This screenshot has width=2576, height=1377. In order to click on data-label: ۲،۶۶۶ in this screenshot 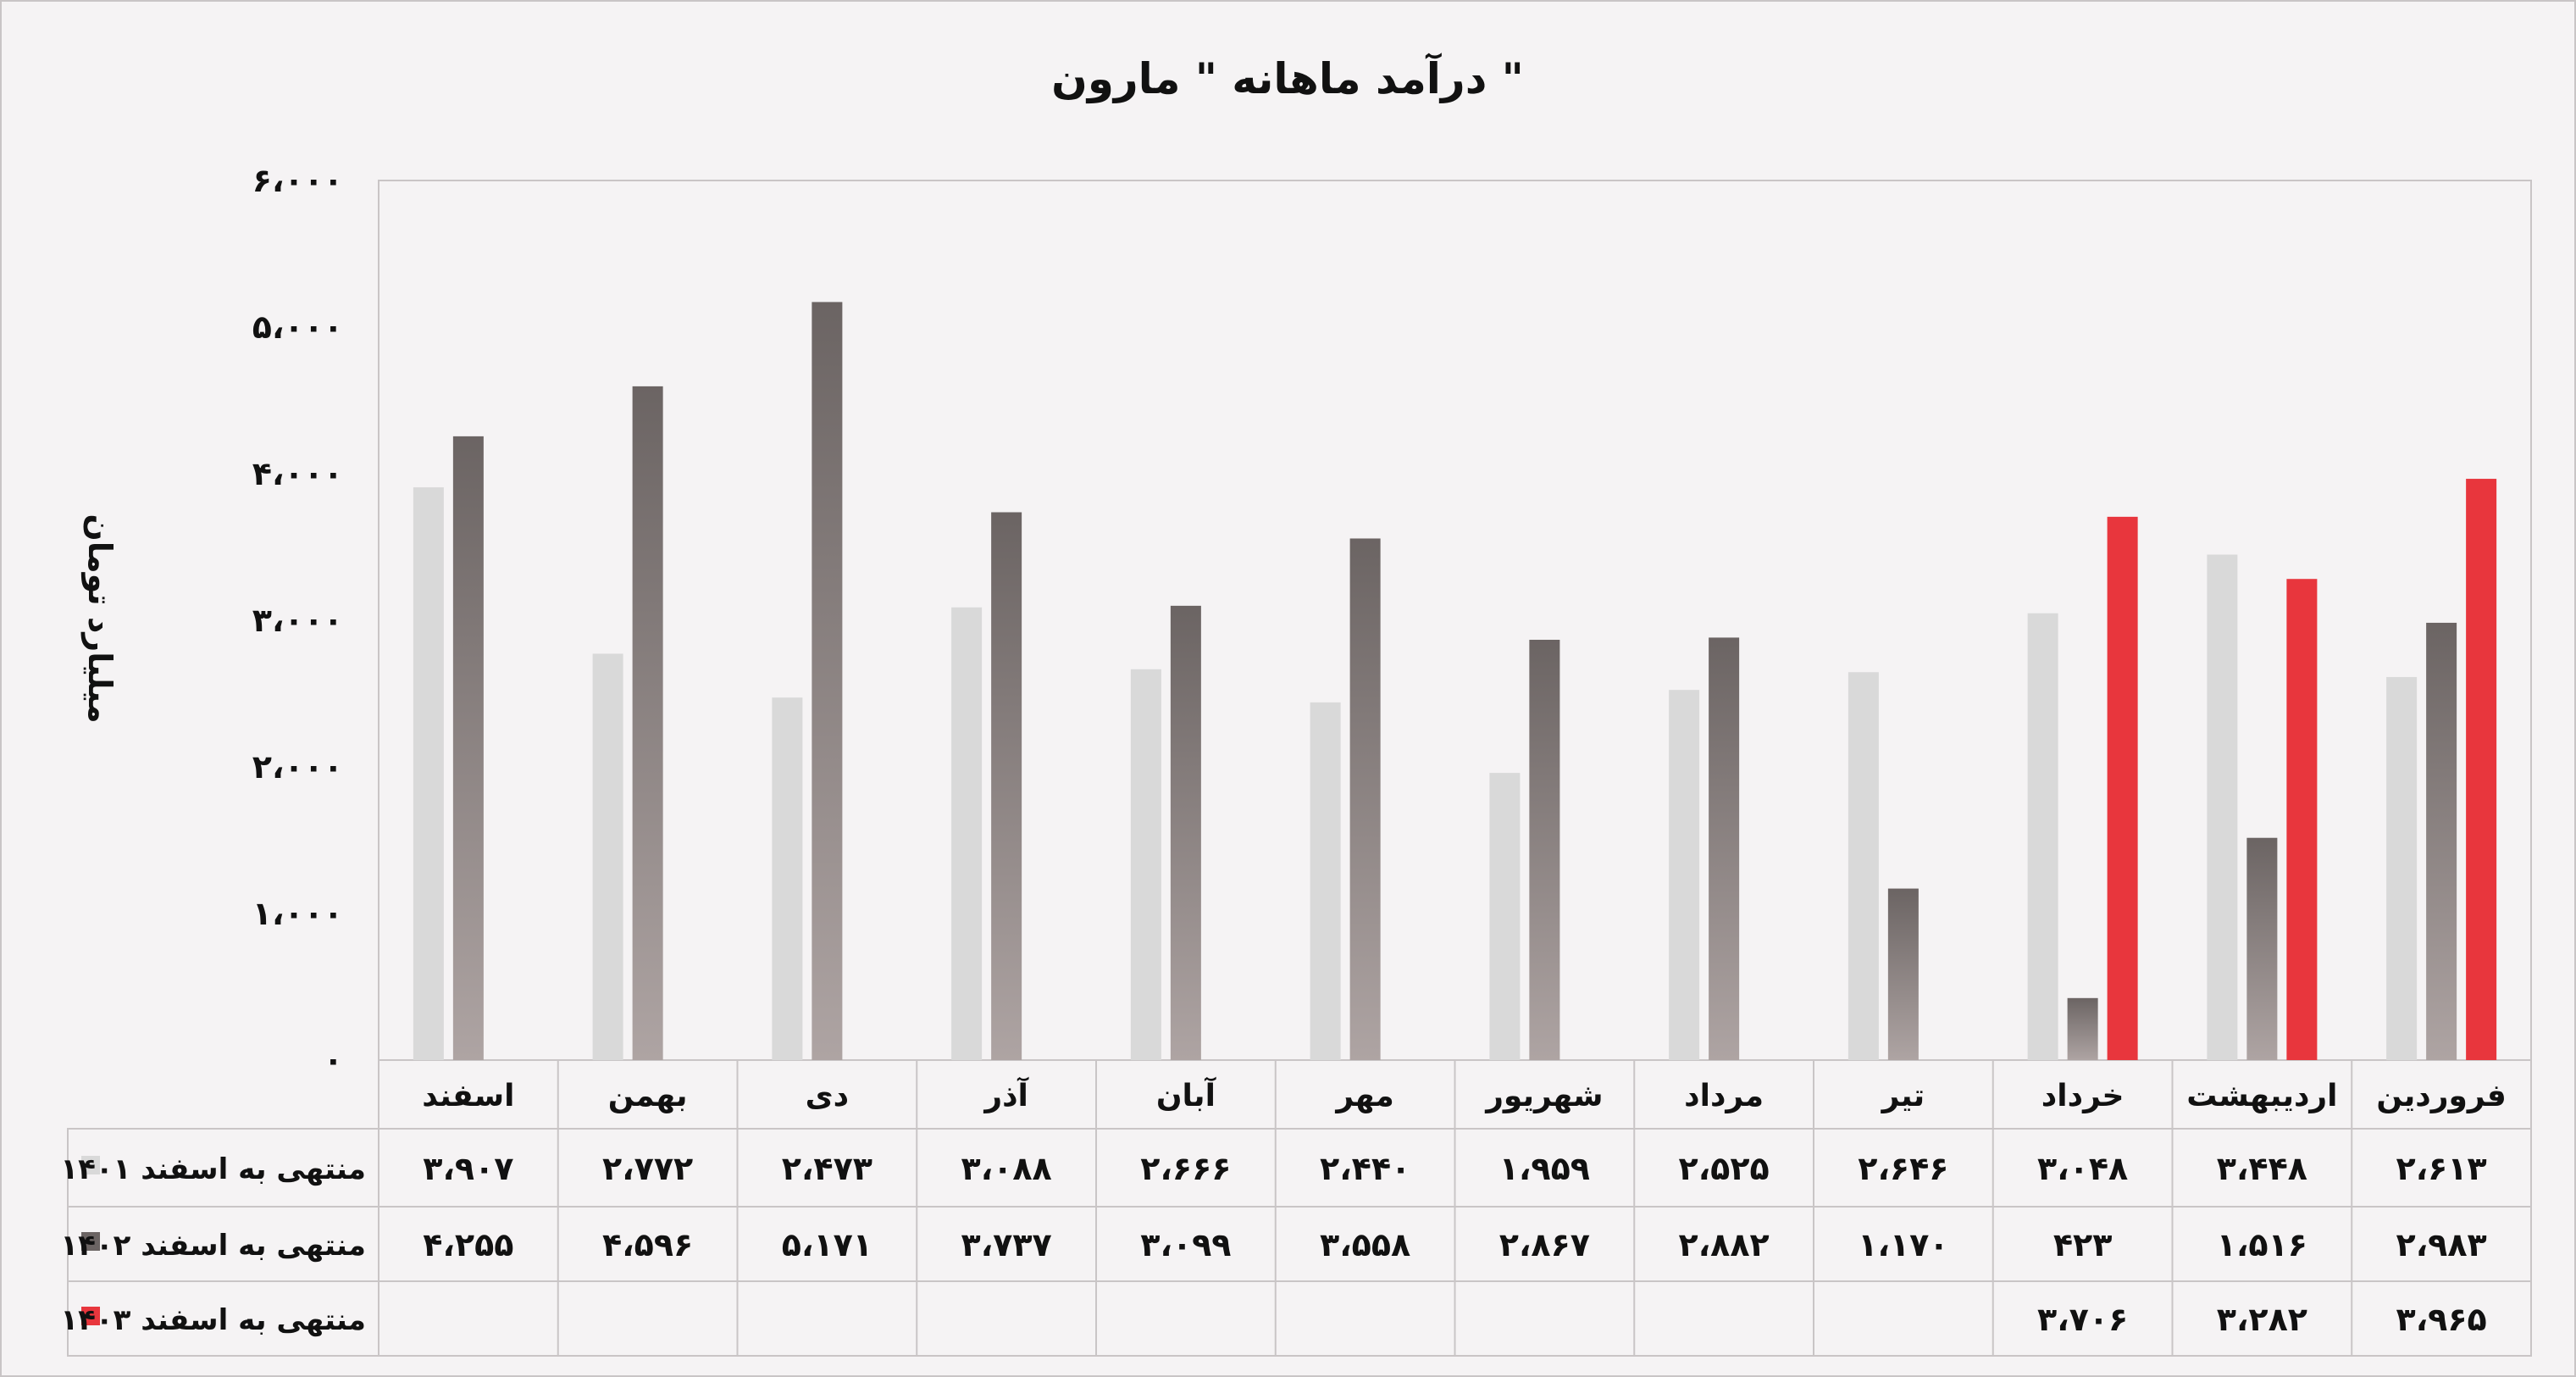, I will do `click(1185, 1168)`.